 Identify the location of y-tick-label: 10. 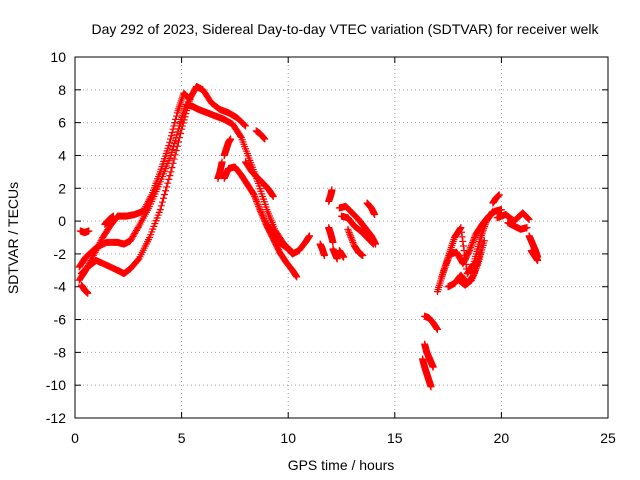
(58, 57).